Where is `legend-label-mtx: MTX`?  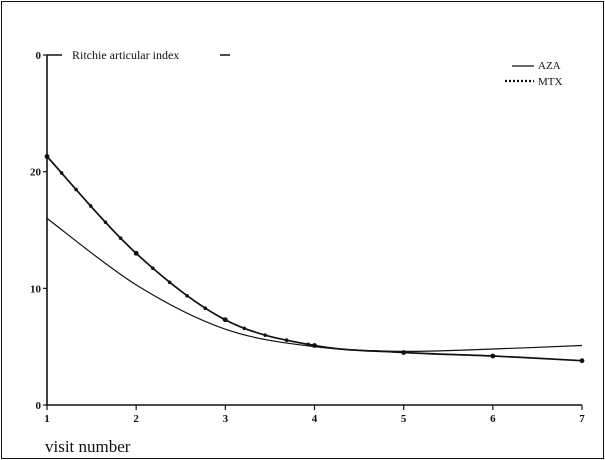
legend-label-mtx: MTX is located at coordinates (550, 82).